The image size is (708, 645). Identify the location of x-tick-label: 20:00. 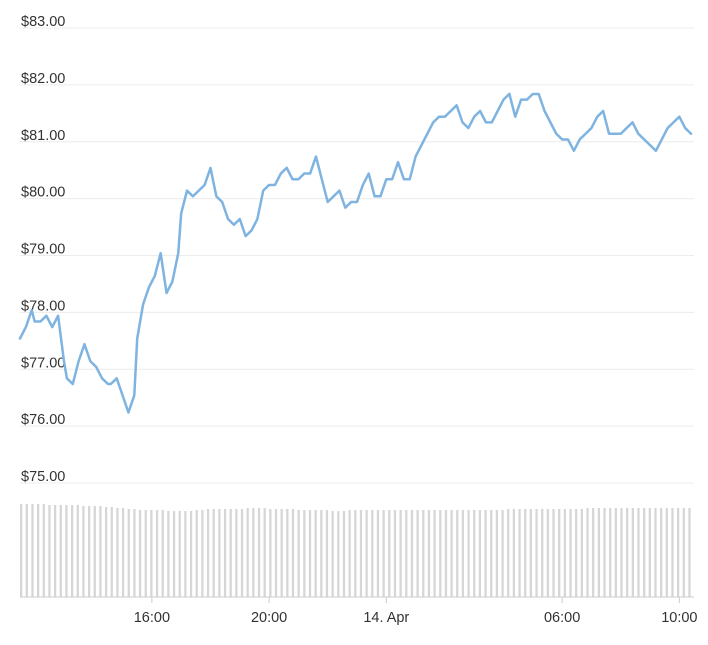
(269, 618).